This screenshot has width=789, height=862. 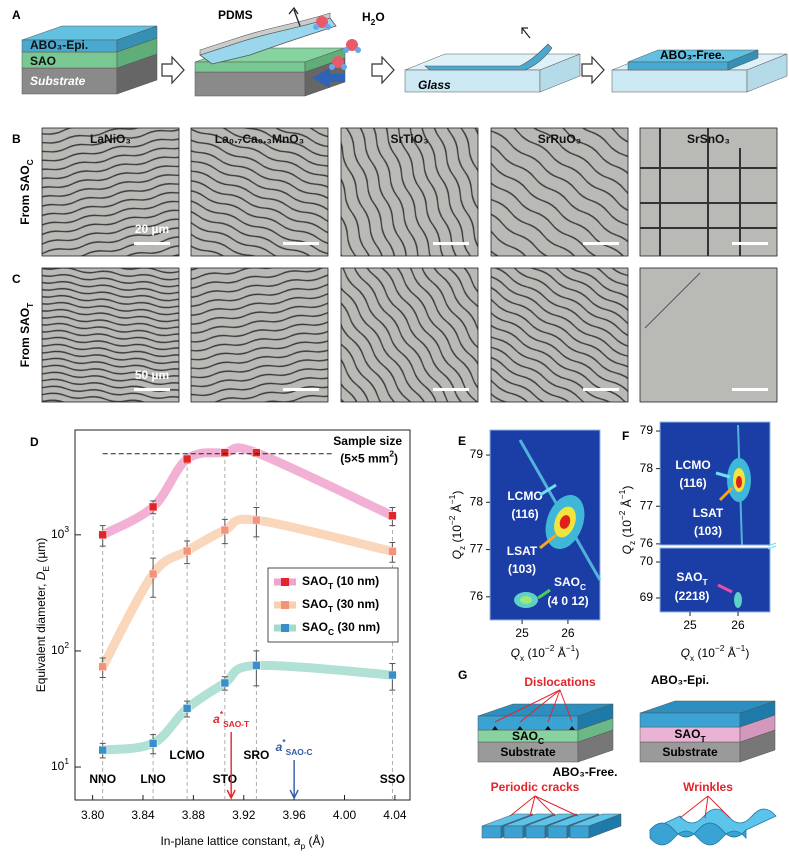 I want to click on row-label-part: T, so click(x=30, y=305).